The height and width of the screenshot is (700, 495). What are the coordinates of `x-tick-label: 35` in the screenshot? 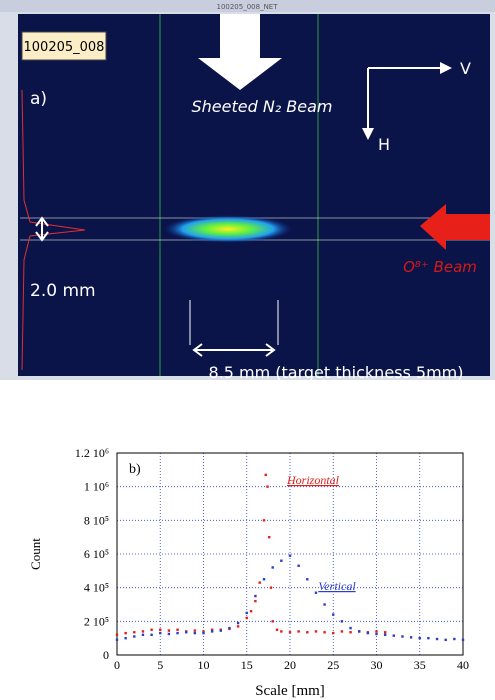 It's located at (420, 665).